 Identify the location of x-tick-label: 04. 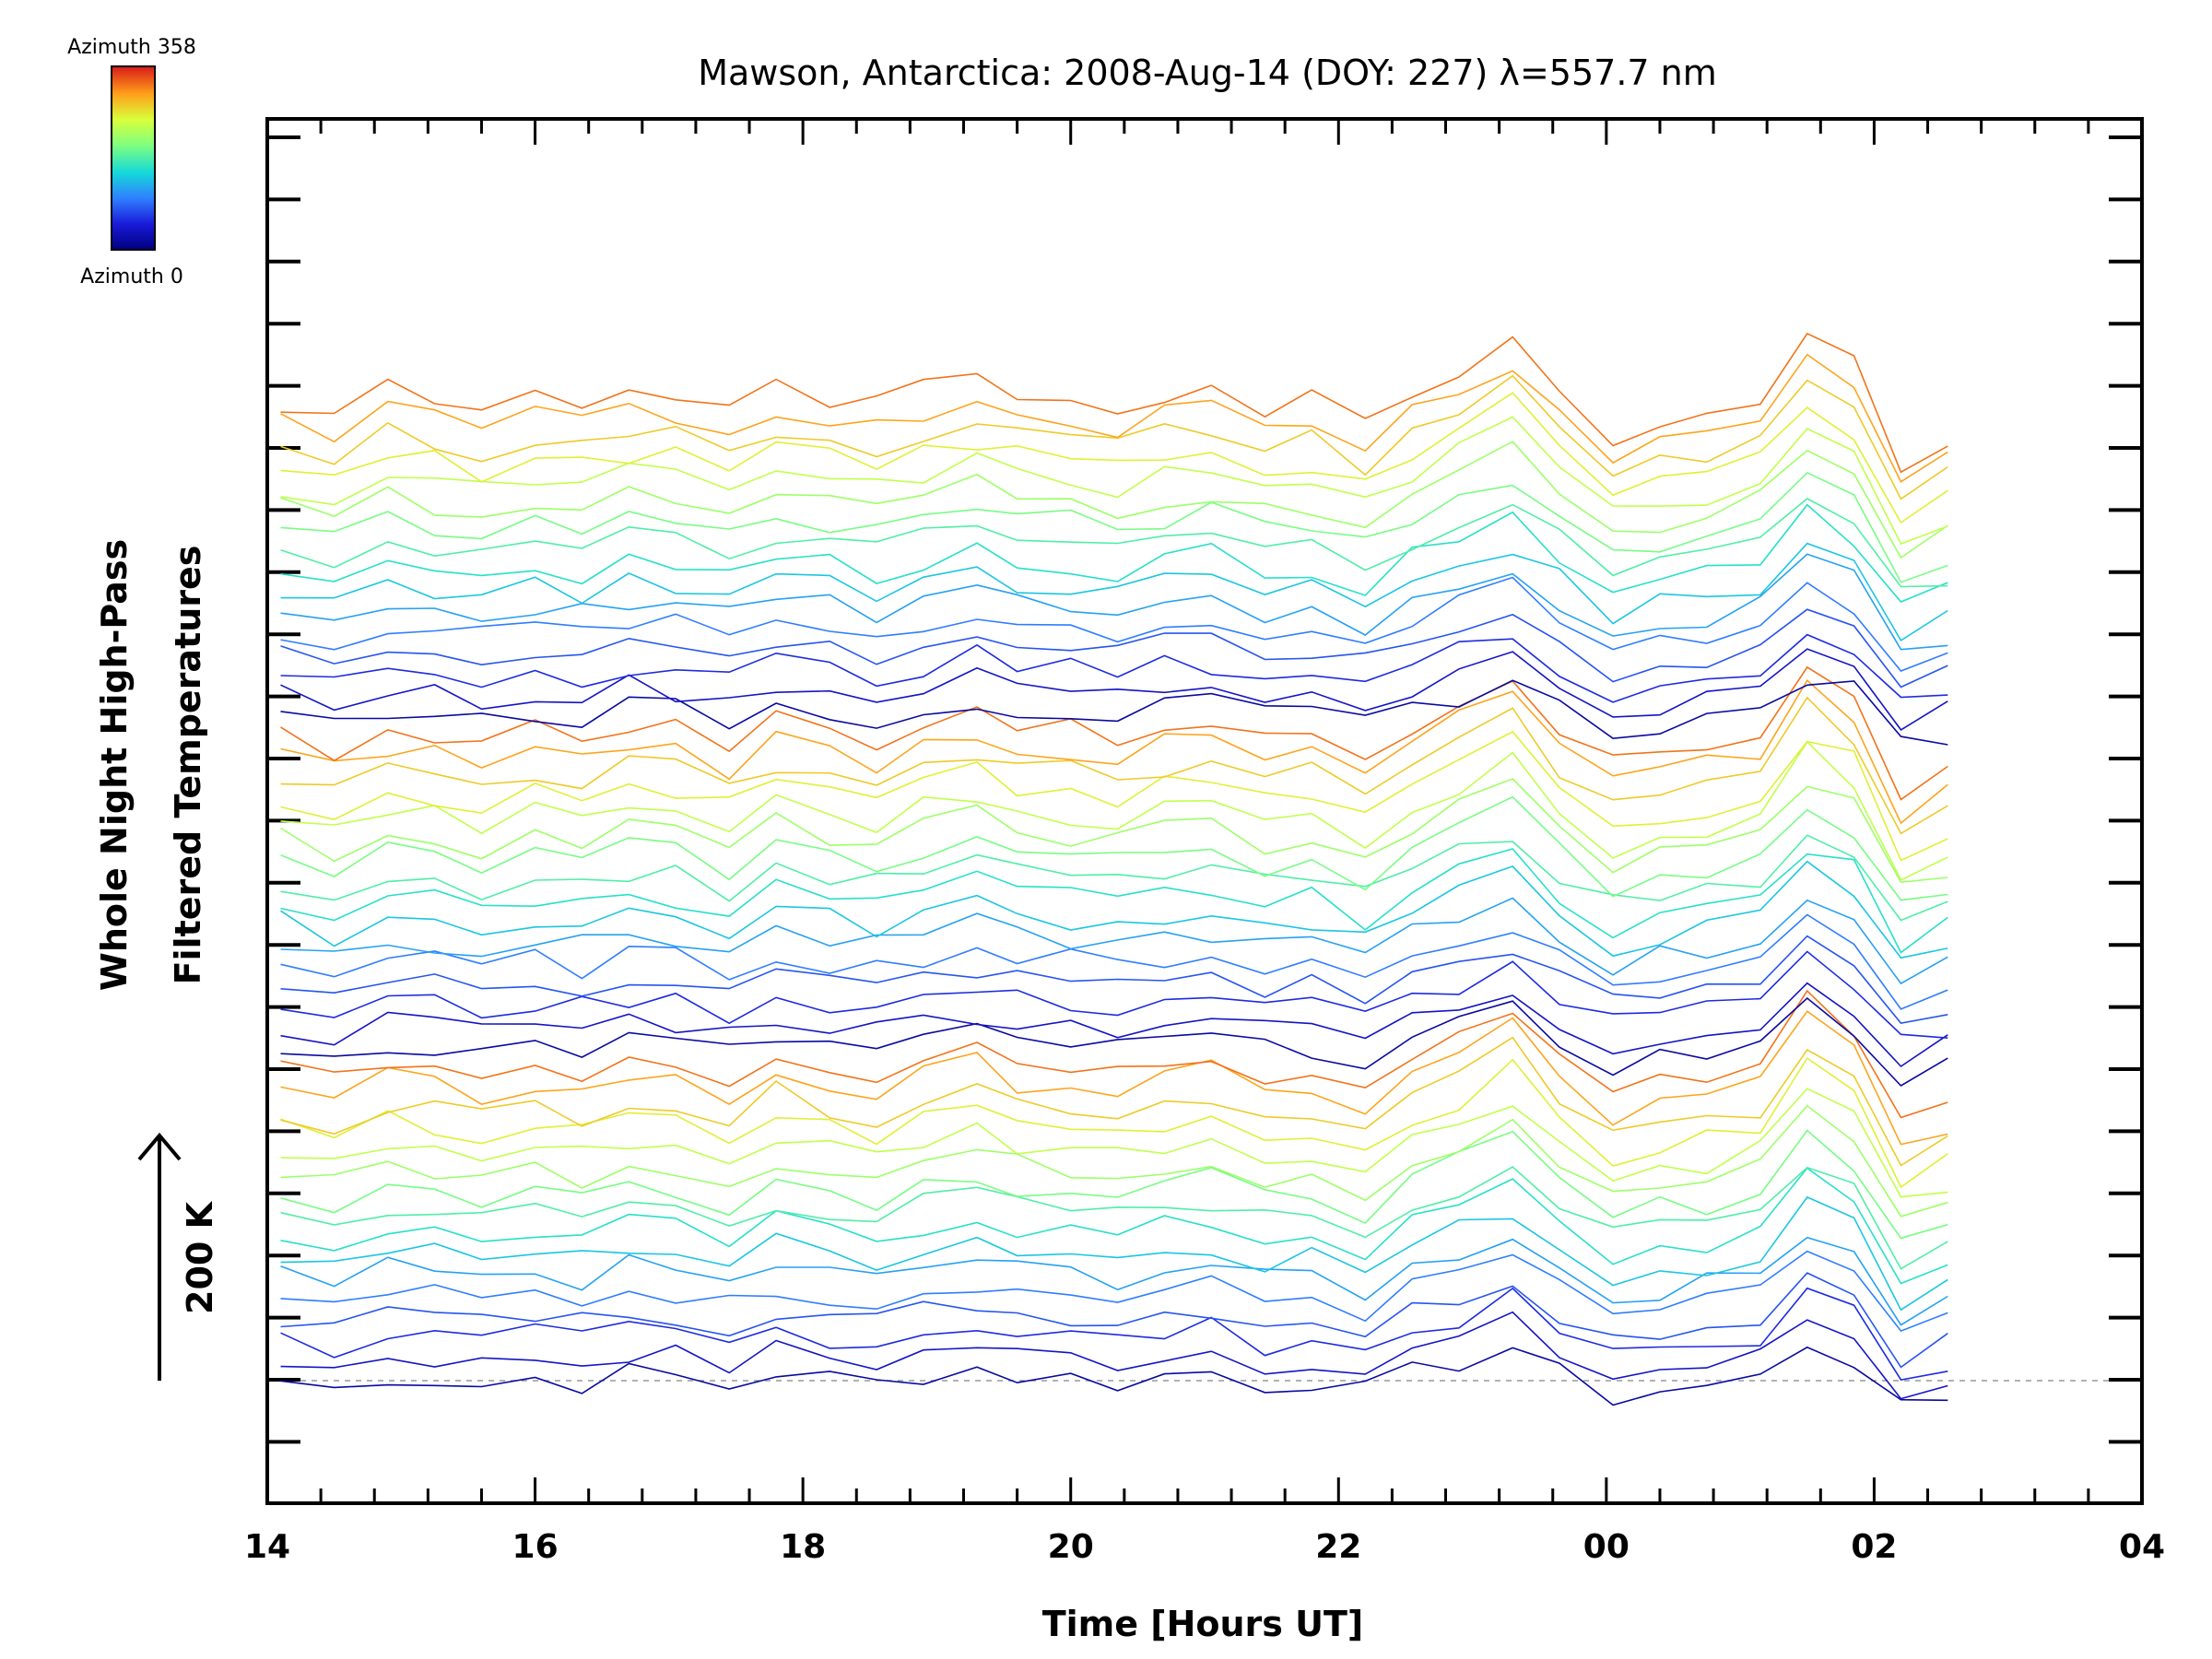
(2142, 1547).